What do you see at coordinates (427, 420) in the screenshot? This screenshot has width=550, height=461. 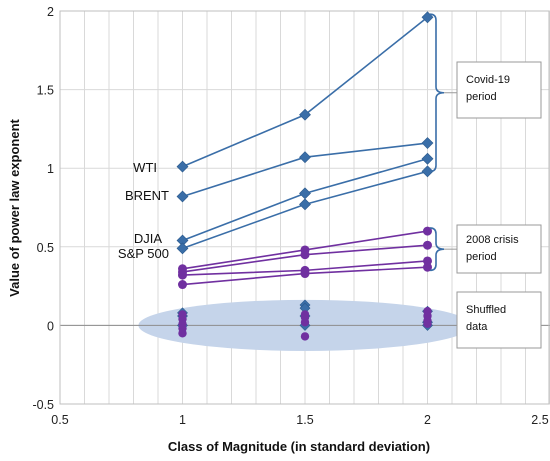 I see `x-tick-label: 2` at bounding box center [427, 420].